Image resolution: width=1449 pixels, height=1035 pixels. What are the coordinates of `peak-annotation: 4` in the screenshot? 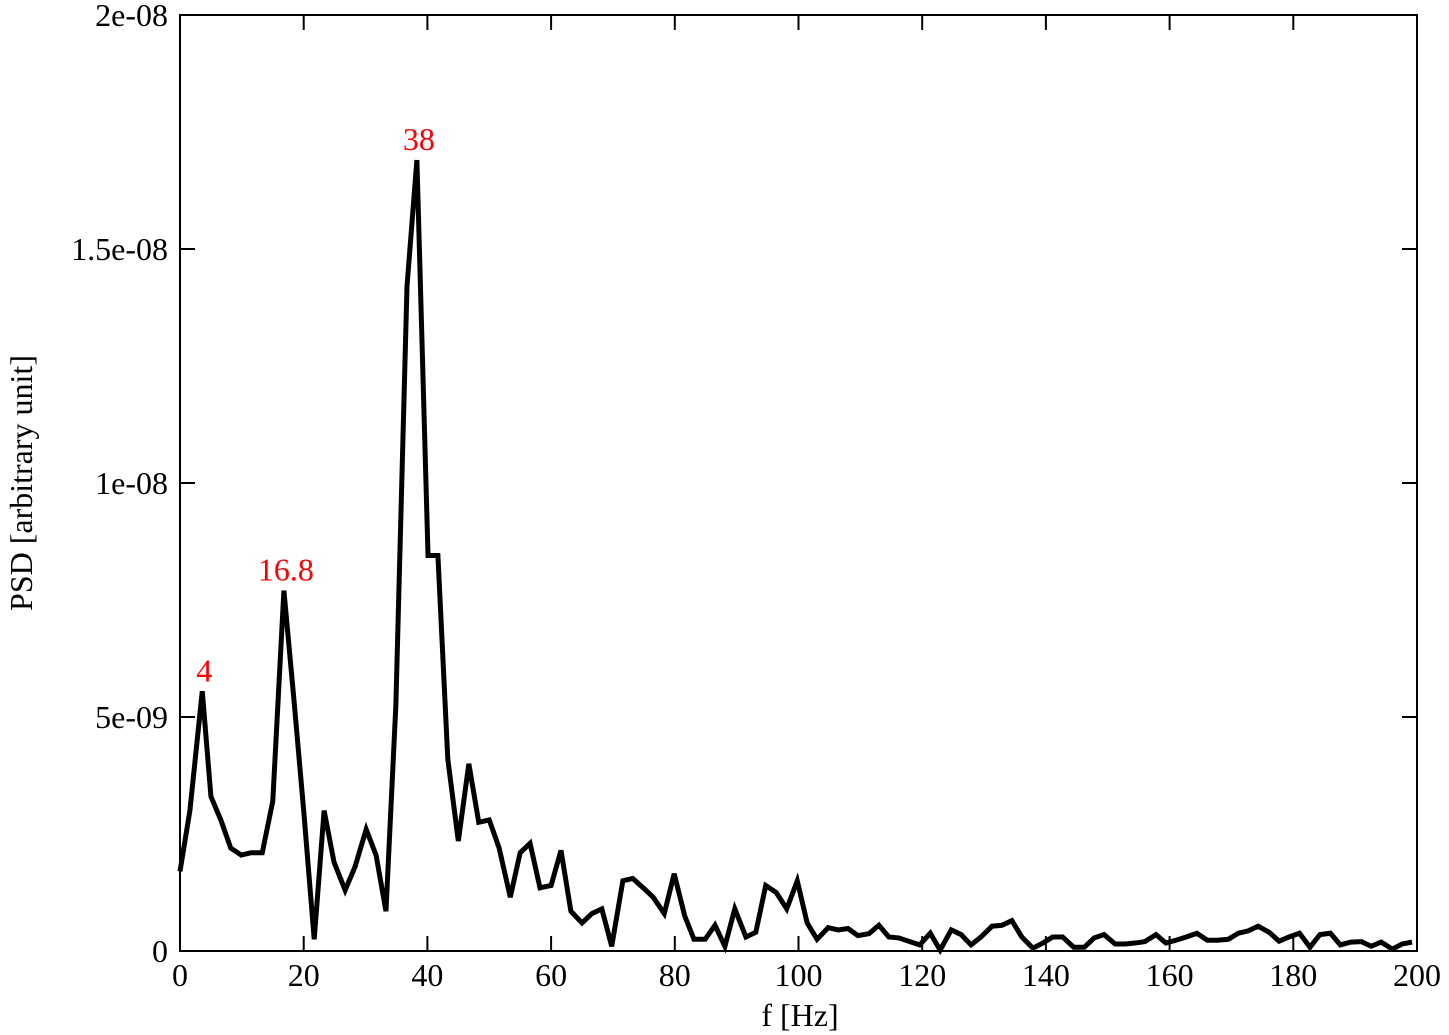 It's located at (204, 670).